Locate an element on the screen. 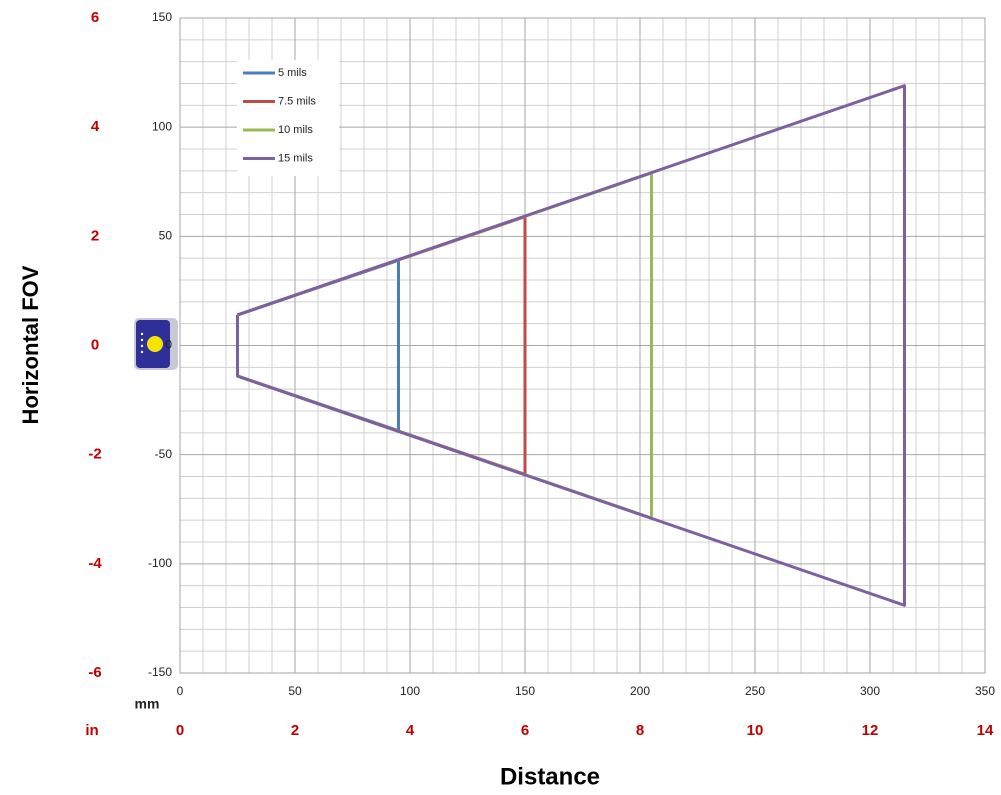 The height and width of the screenshot is (795, 1001). y2-tick-label: 6 is located at coordinates (95, 17).